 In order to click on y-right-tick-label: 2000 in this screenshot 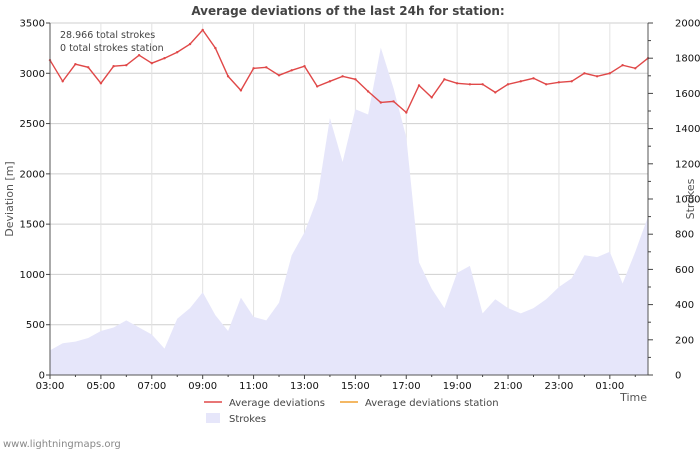, I will do `click(687, 24)`.